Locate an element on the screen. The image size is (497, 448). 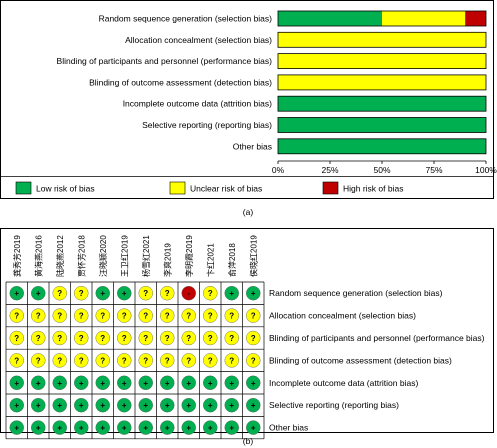
x-tick-label: 50% is located at coordinates (381, 170).